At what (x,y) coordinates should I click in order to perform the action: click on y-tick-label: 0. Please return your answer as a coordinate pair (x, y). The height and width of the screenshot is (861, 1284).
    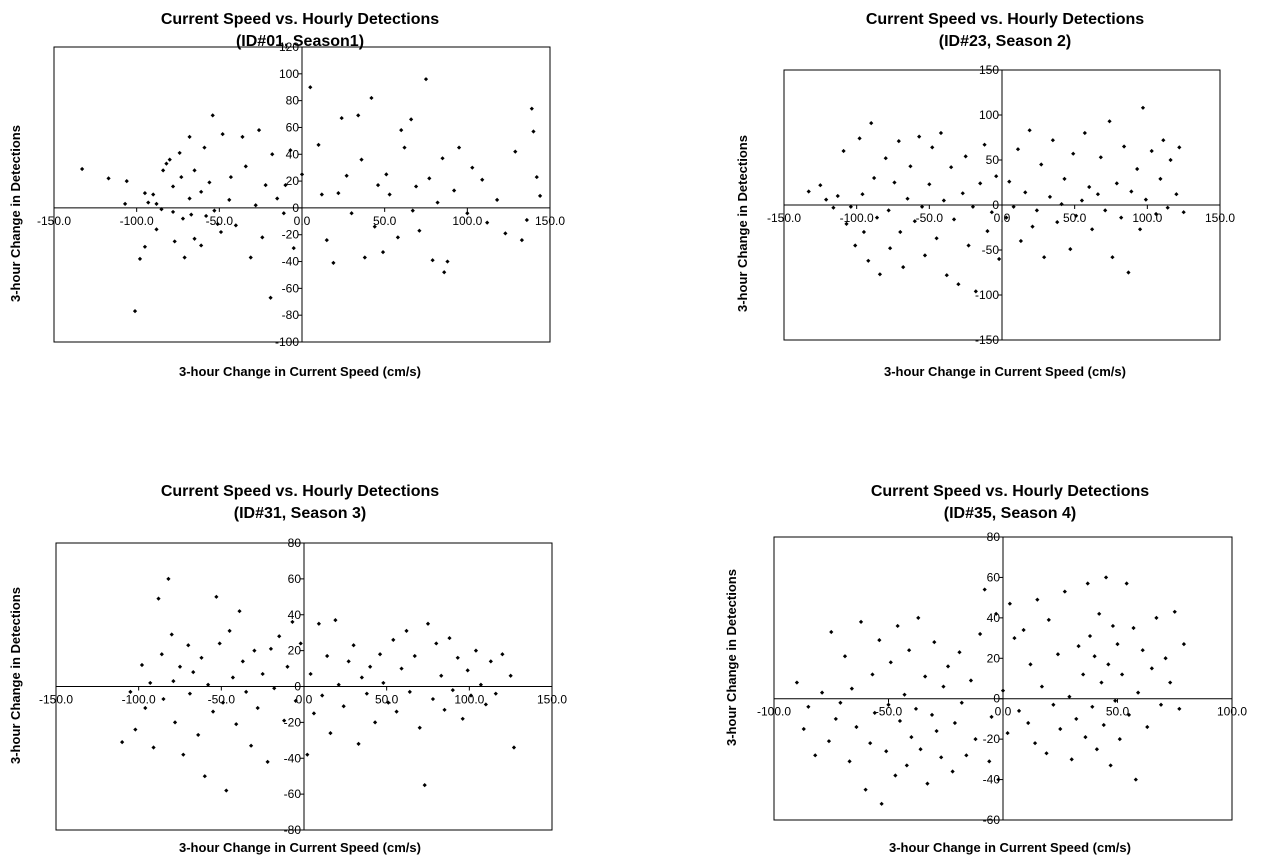
    Looking at the image, I should click on (295, 208).